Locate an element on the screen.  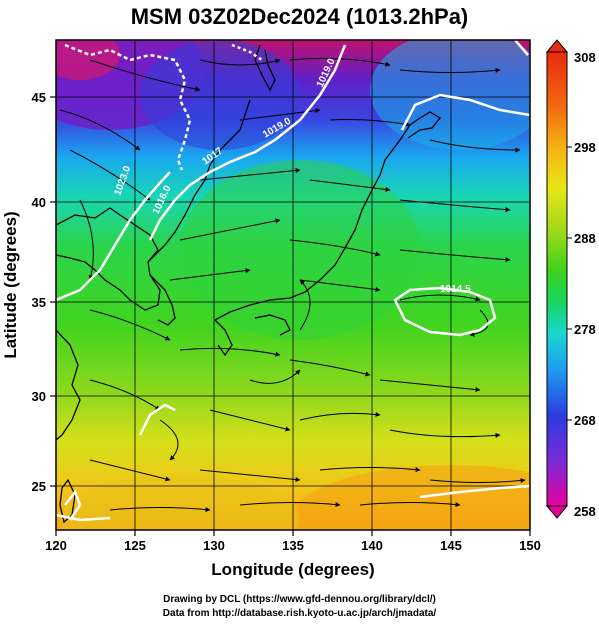
y-tick-40: 40 is located at coordinates (39, 202).